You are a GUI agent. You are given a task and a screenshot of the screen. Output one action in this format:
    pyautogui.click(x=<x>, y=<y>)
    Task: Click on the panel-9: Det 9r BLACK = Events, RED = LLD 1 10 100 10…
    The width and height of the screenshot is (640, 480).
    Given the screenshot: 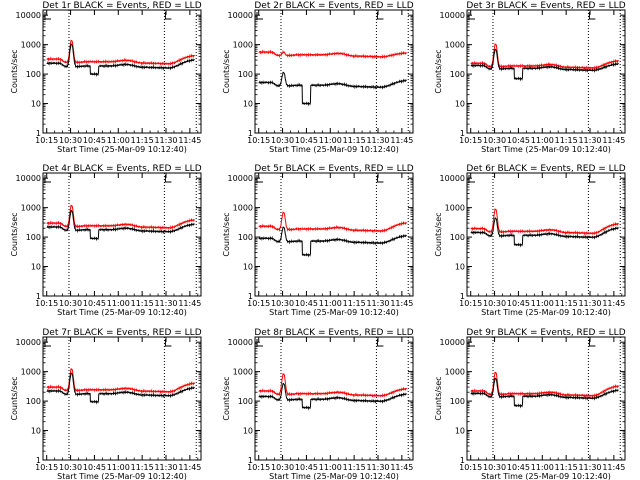 What is the action you would take?
    pyautogui.click(x=530, y=404)
    